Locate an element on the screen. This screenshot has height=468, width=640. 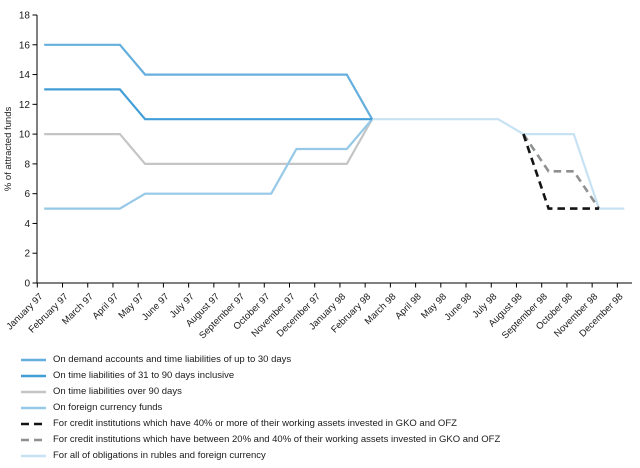
y-tick-label: 0 is located at coordinates (27, 284).